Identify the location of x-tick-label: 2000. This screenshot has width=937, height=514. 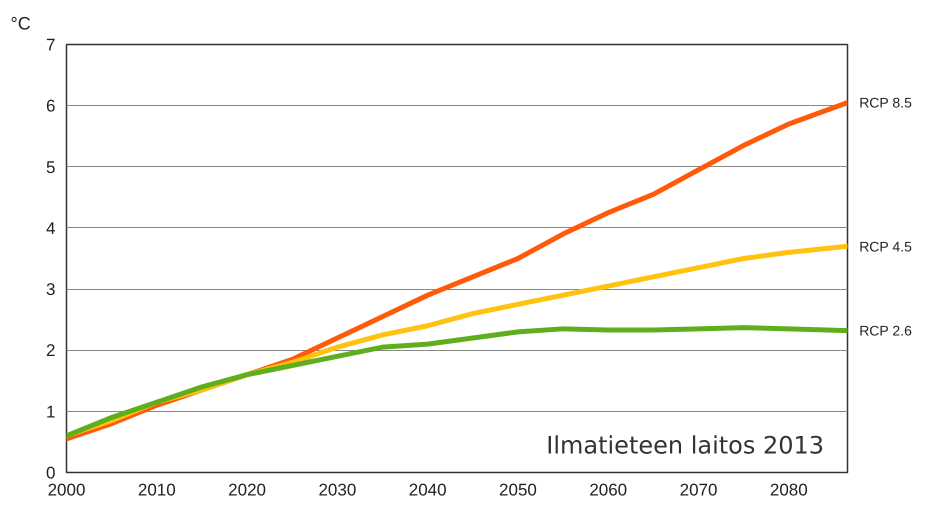
(67, 490).